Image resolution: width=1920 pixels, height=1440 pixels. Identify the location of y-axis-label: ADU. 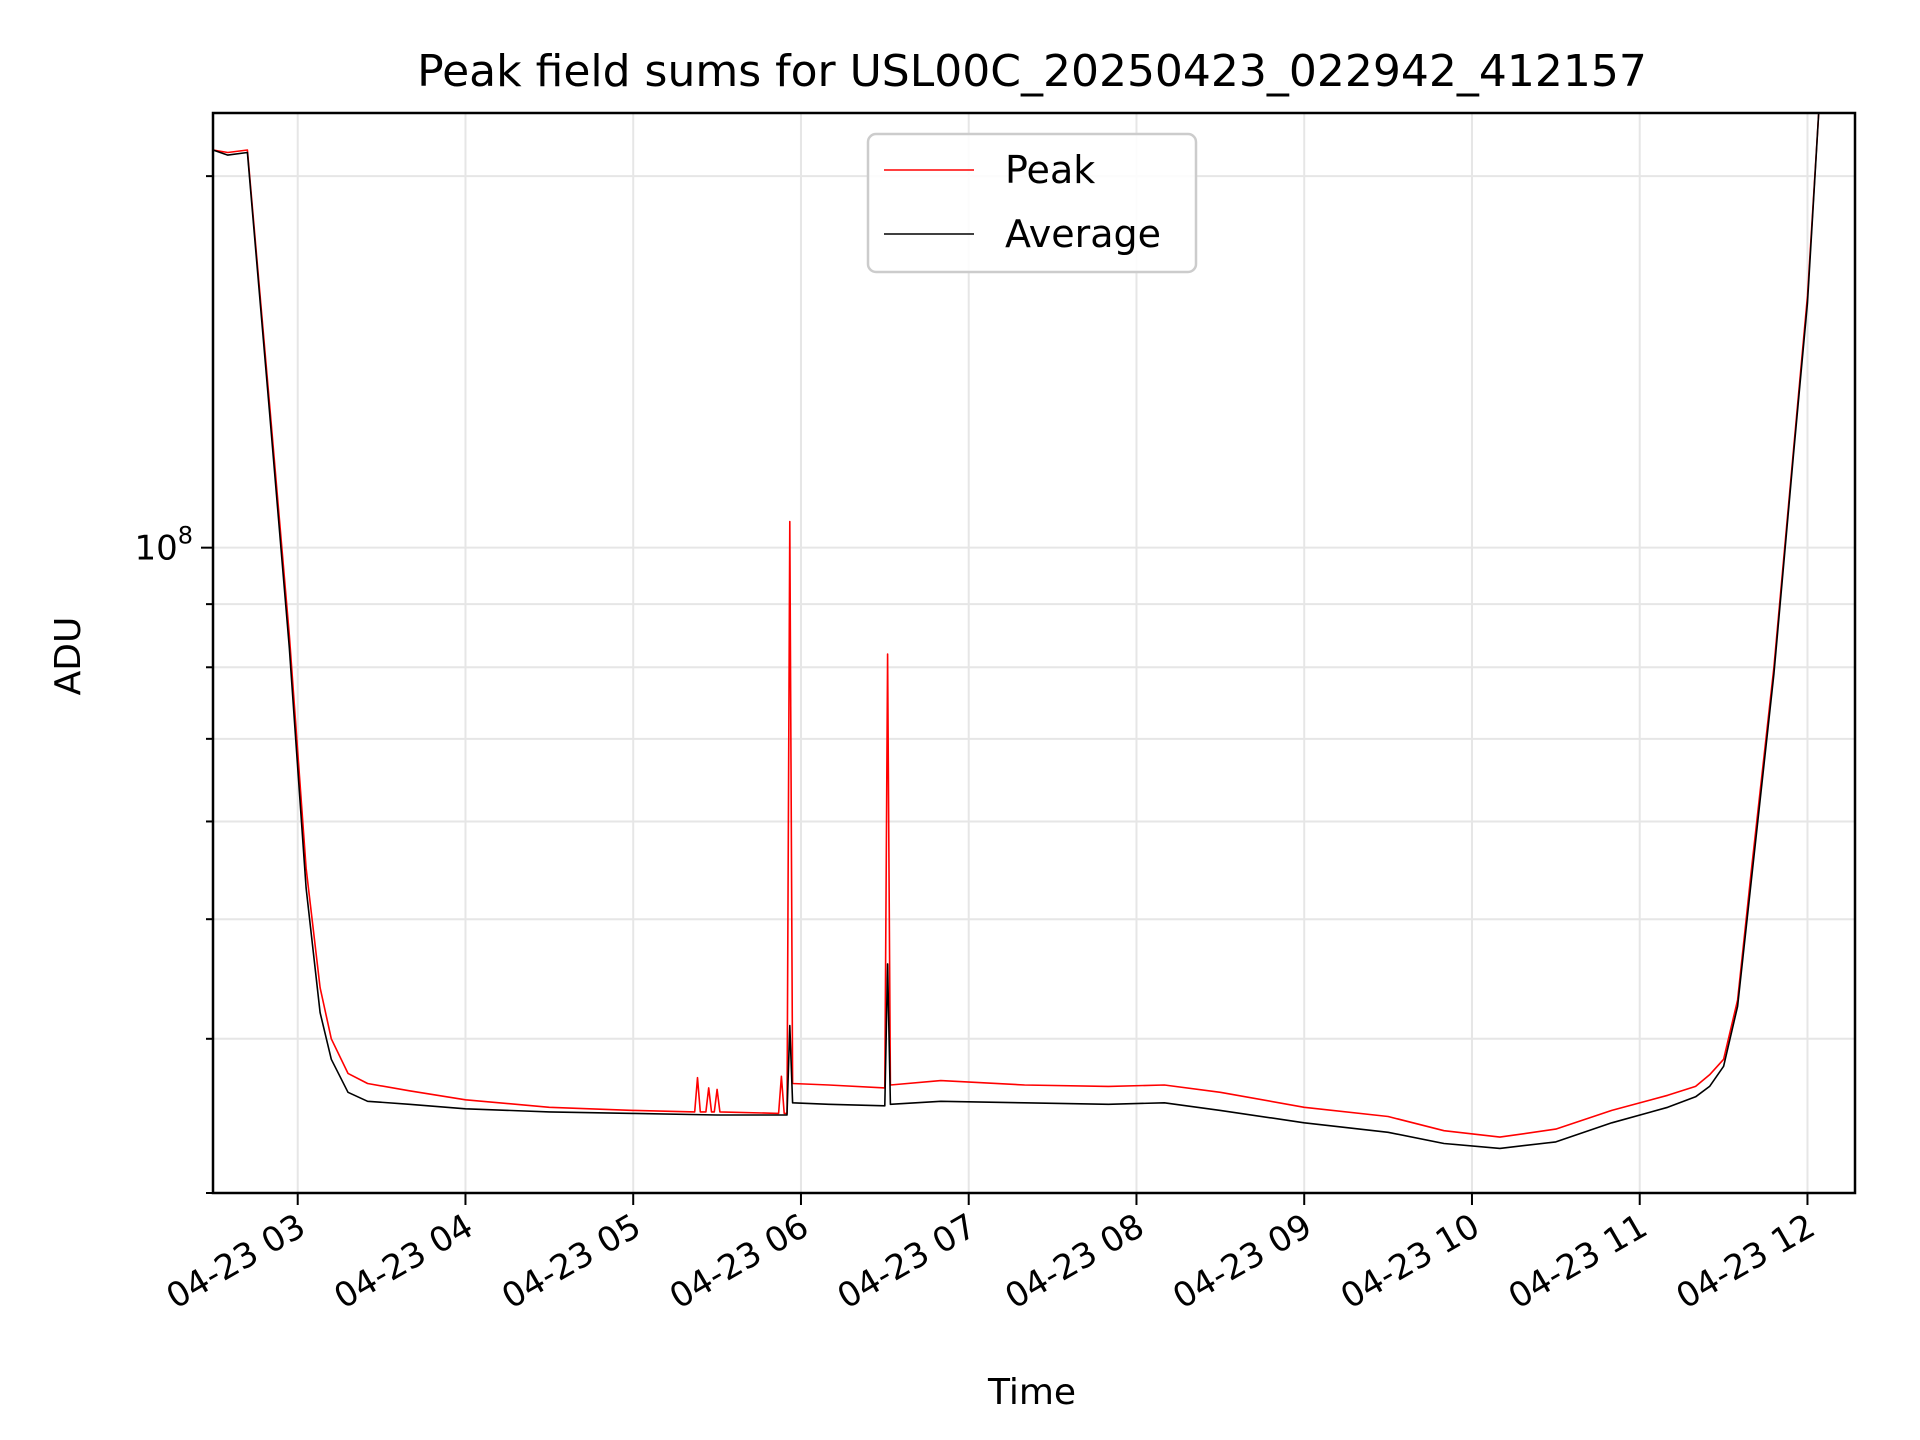
(68, 656).